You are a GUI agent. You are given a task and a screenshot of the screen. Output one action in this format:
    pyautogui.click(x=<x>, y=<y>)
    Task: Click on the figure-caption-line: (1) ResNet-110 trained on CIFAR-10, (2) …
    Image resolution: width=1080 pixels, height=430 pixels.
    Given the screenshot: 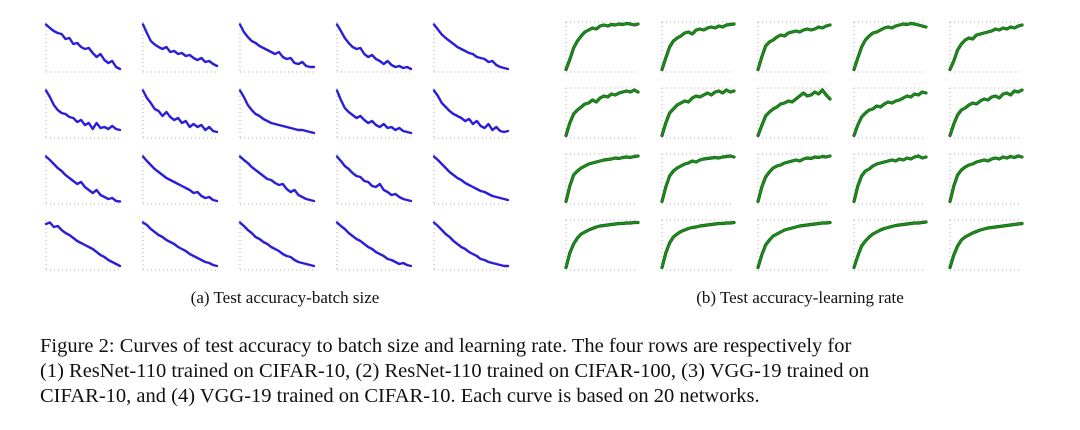 What is the action you would take?
    pyautogui.click(x=455, y=371)
    